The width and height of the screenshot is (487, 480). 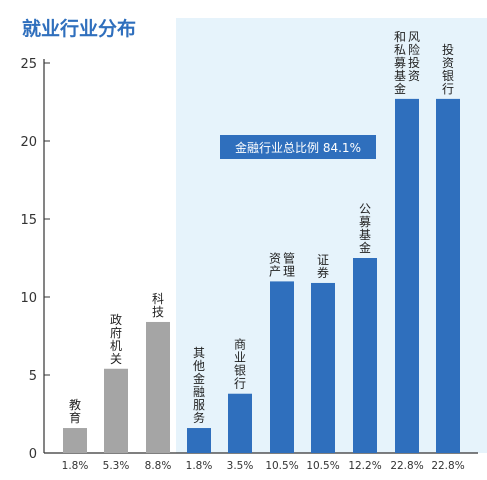 I want to click on value-label: 5.3%, so click(x=116, y=466).